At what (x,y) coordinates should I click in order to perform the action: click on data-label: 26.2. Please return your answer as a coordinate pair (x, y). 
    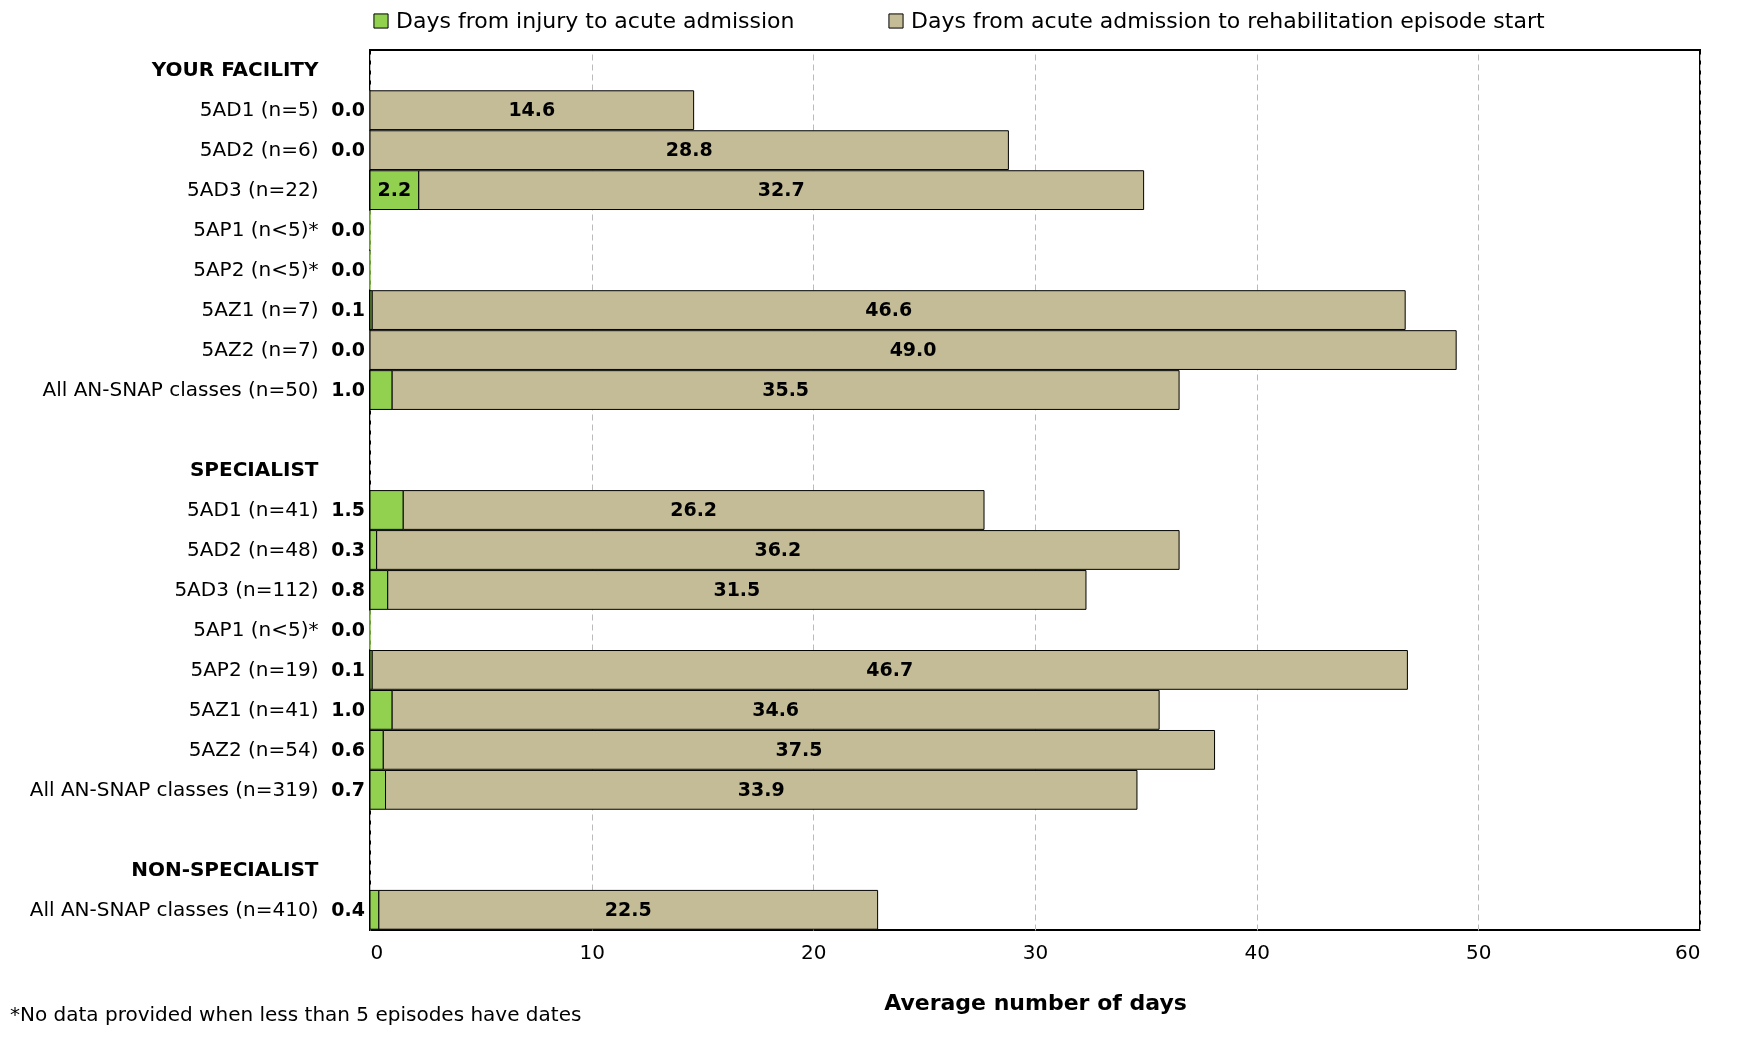
    Looking at the image, I should click on (694, 508).